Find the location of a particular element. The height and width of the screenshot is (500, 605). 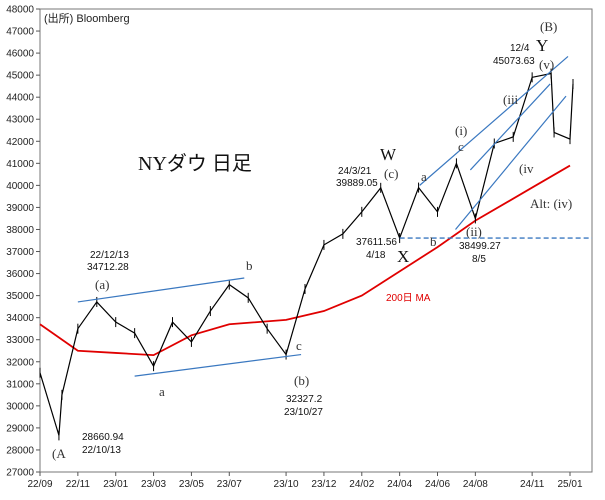

wave-c-x: c is located at coordinates (461, 146).